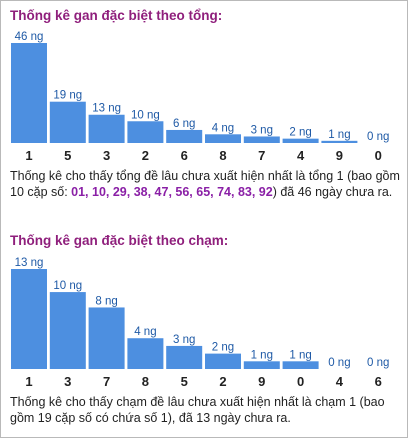 Image resolution: width=408 pixels, height=438 pixels. Describe the element at coordinates (301, 155) in the screenshot. I see `tong-category-label: 4` at that location.